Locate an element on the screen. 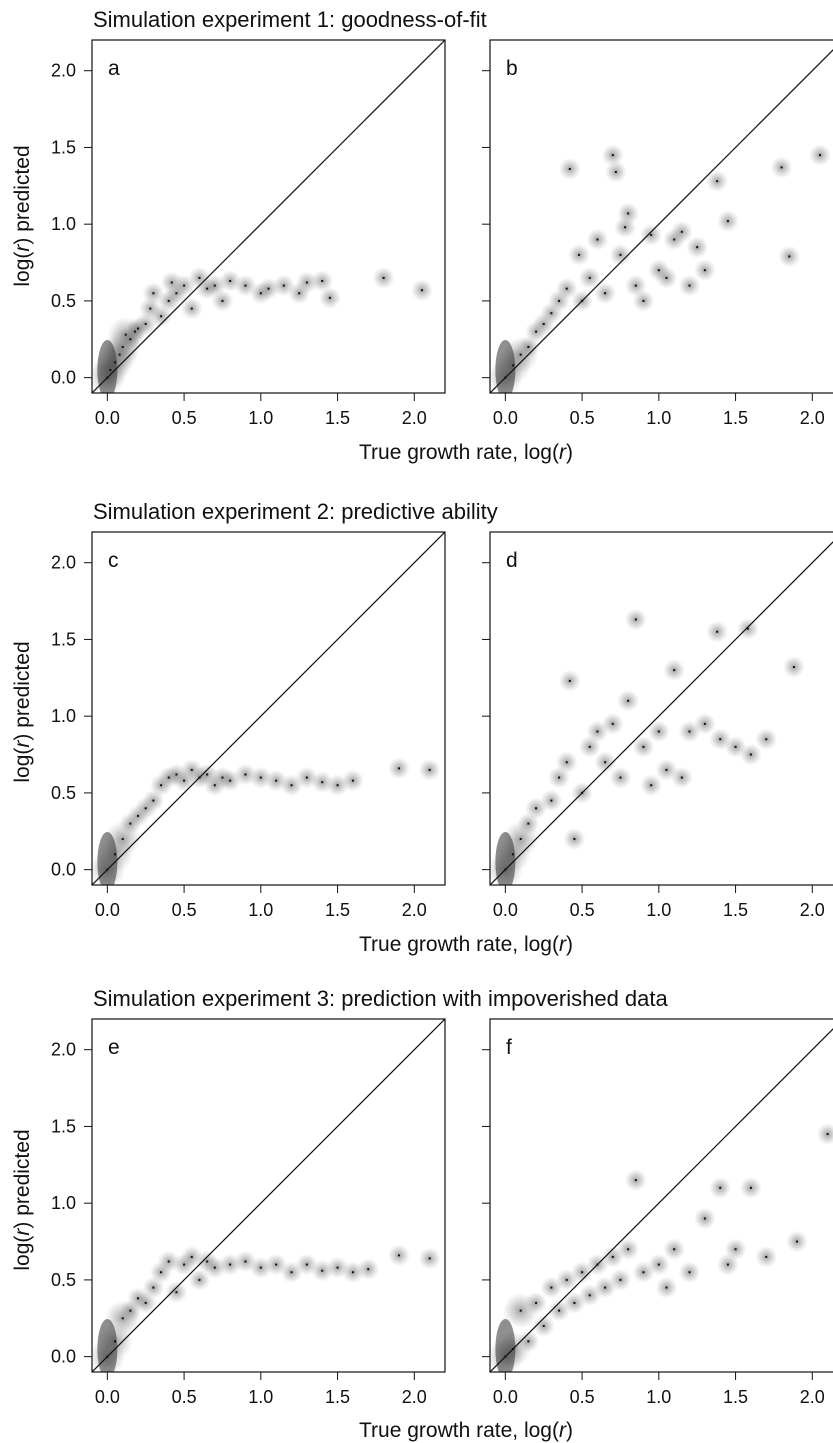 The width and height of the screenshot is (833, 1443). plot-area-b is located at coordinates (661, 221).